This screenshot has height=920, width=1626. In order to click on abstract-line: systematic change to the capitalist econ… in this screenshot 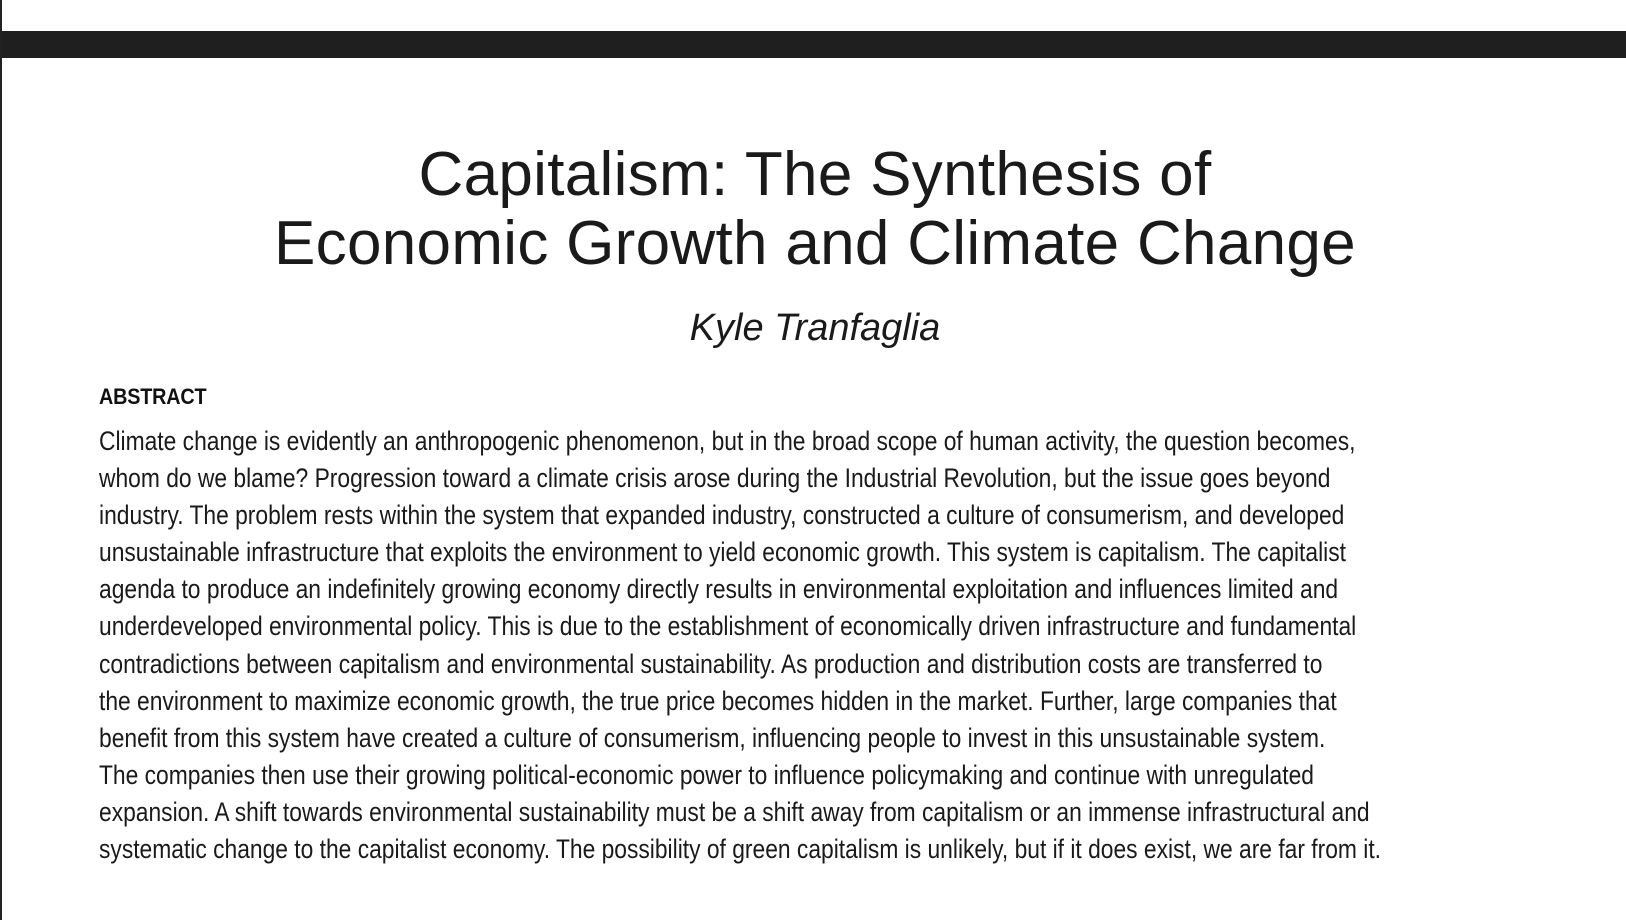, I will do `click(740, 849)`.